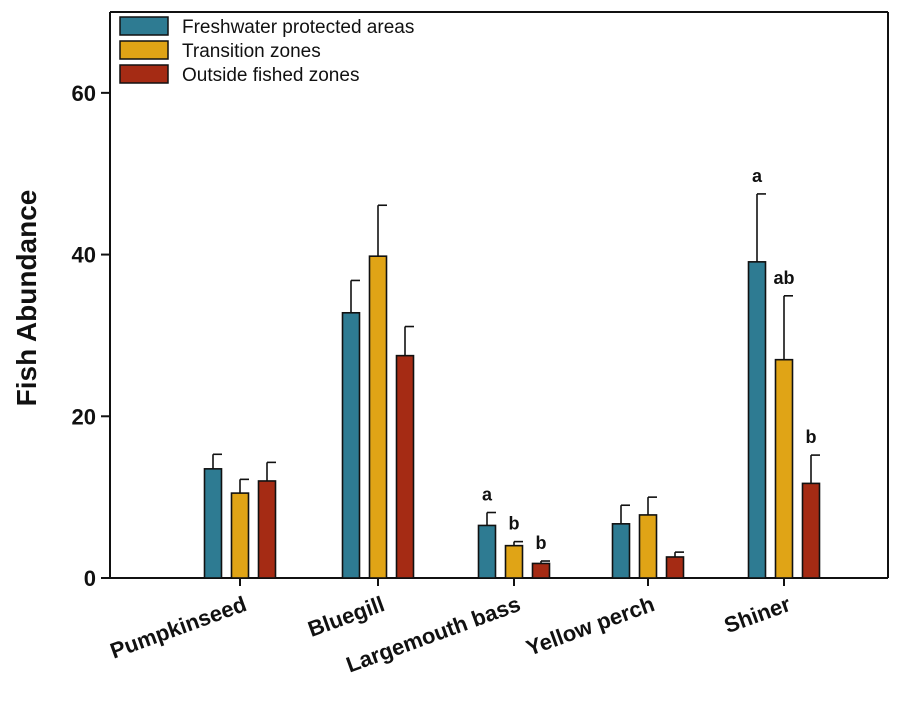 The width and height of the screenshot is (902, 718). What do you see at coordinates (783, 278) in the screenshot?
I see `significance-label: ab` at bounding box center [783, 278].